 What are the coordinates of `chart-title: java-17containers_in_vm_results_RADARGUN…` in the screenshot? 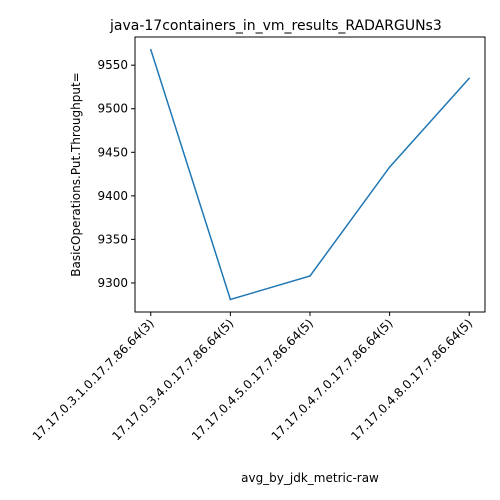 It's located at (275, 26).